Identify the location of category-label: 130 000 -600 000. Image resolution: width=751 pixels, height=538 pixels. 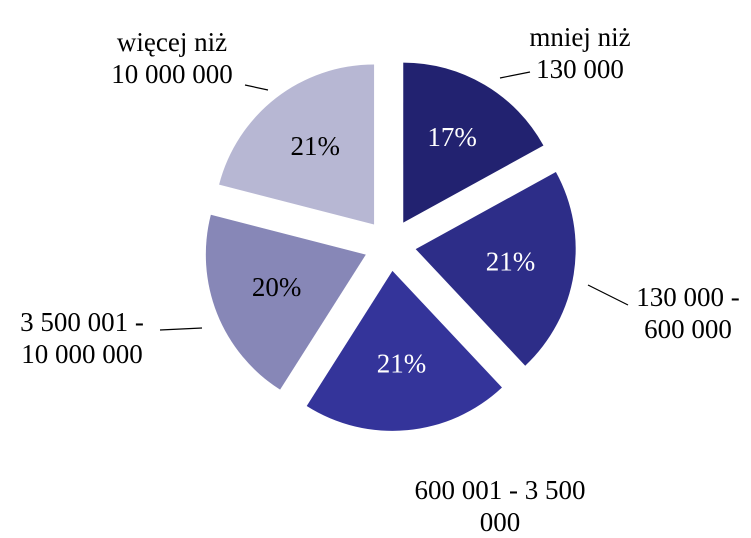
(688, 313).